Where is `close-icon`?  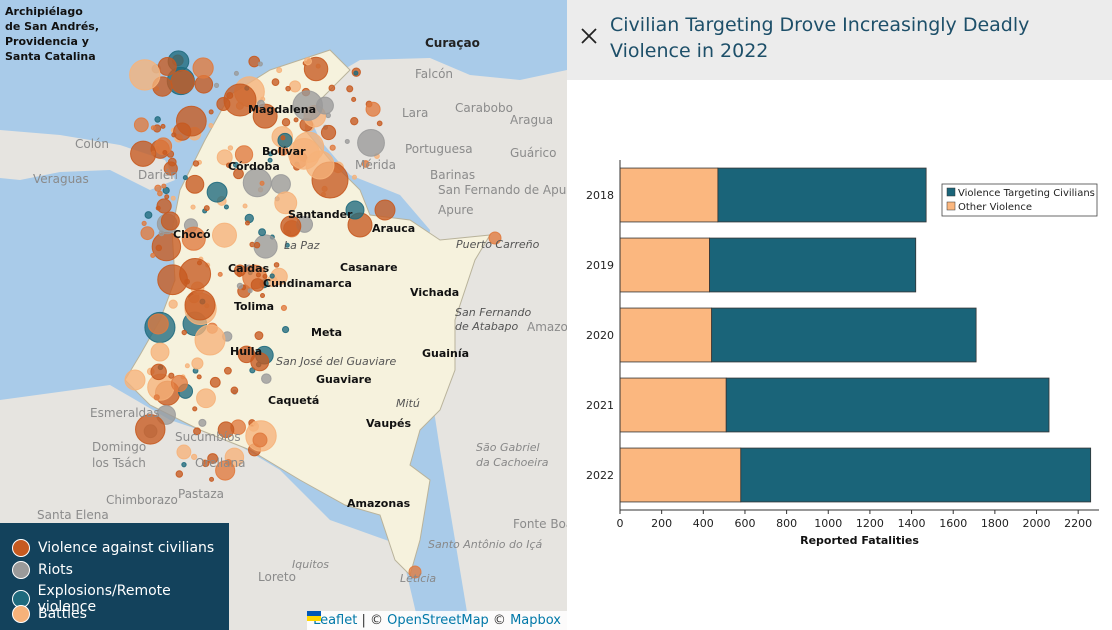 close-icon is located at coordinates (589, 36).